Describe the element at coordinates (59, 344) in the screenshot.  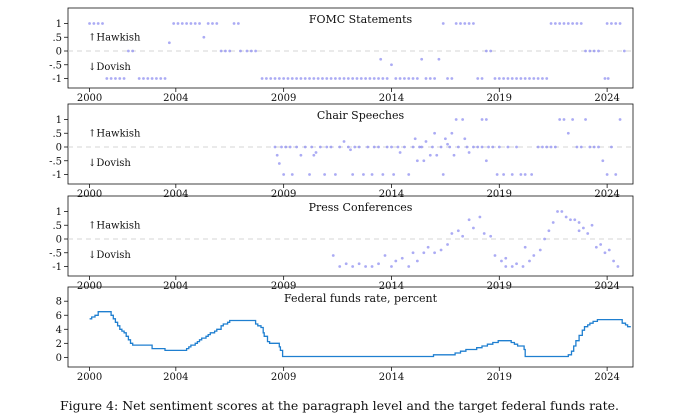
I see `y-tick-label: 2` at that location.